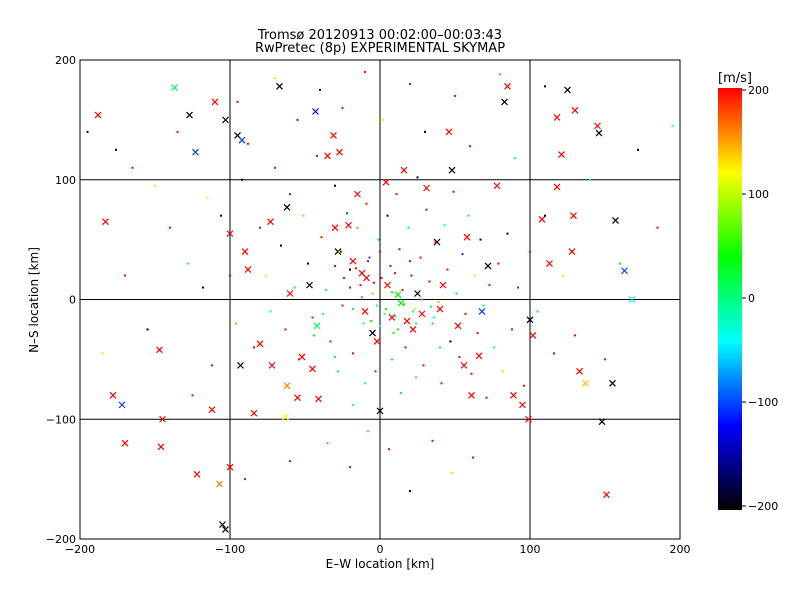 Image resolution: width=800 pixels, height=600 pixels. What do you see at coordinates (530, 549) in the screenshot?
I see `x-tick-label: 100` at bounding box center [530, 549].